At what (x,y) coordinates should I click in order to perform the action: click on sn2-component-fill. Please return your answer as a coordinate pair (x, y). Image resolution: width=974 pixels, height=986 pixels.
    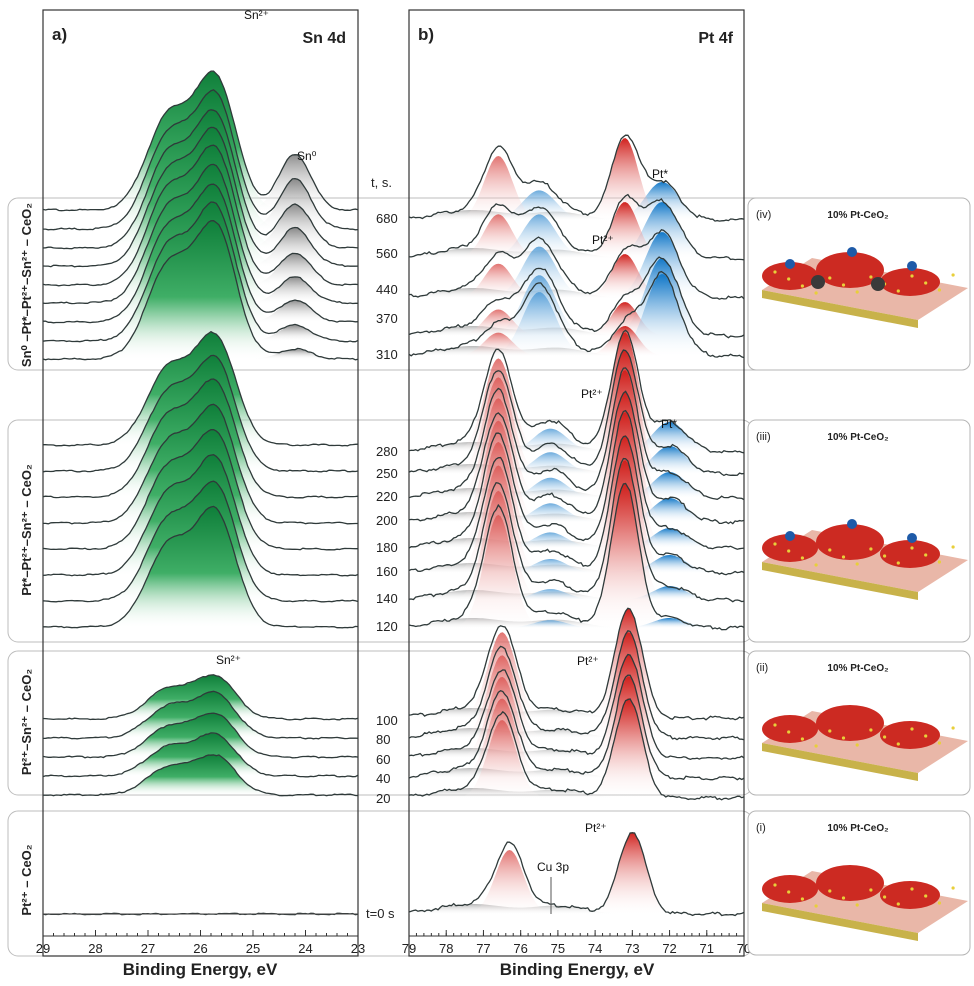
    Looking at the image, I should click on (200, 714).